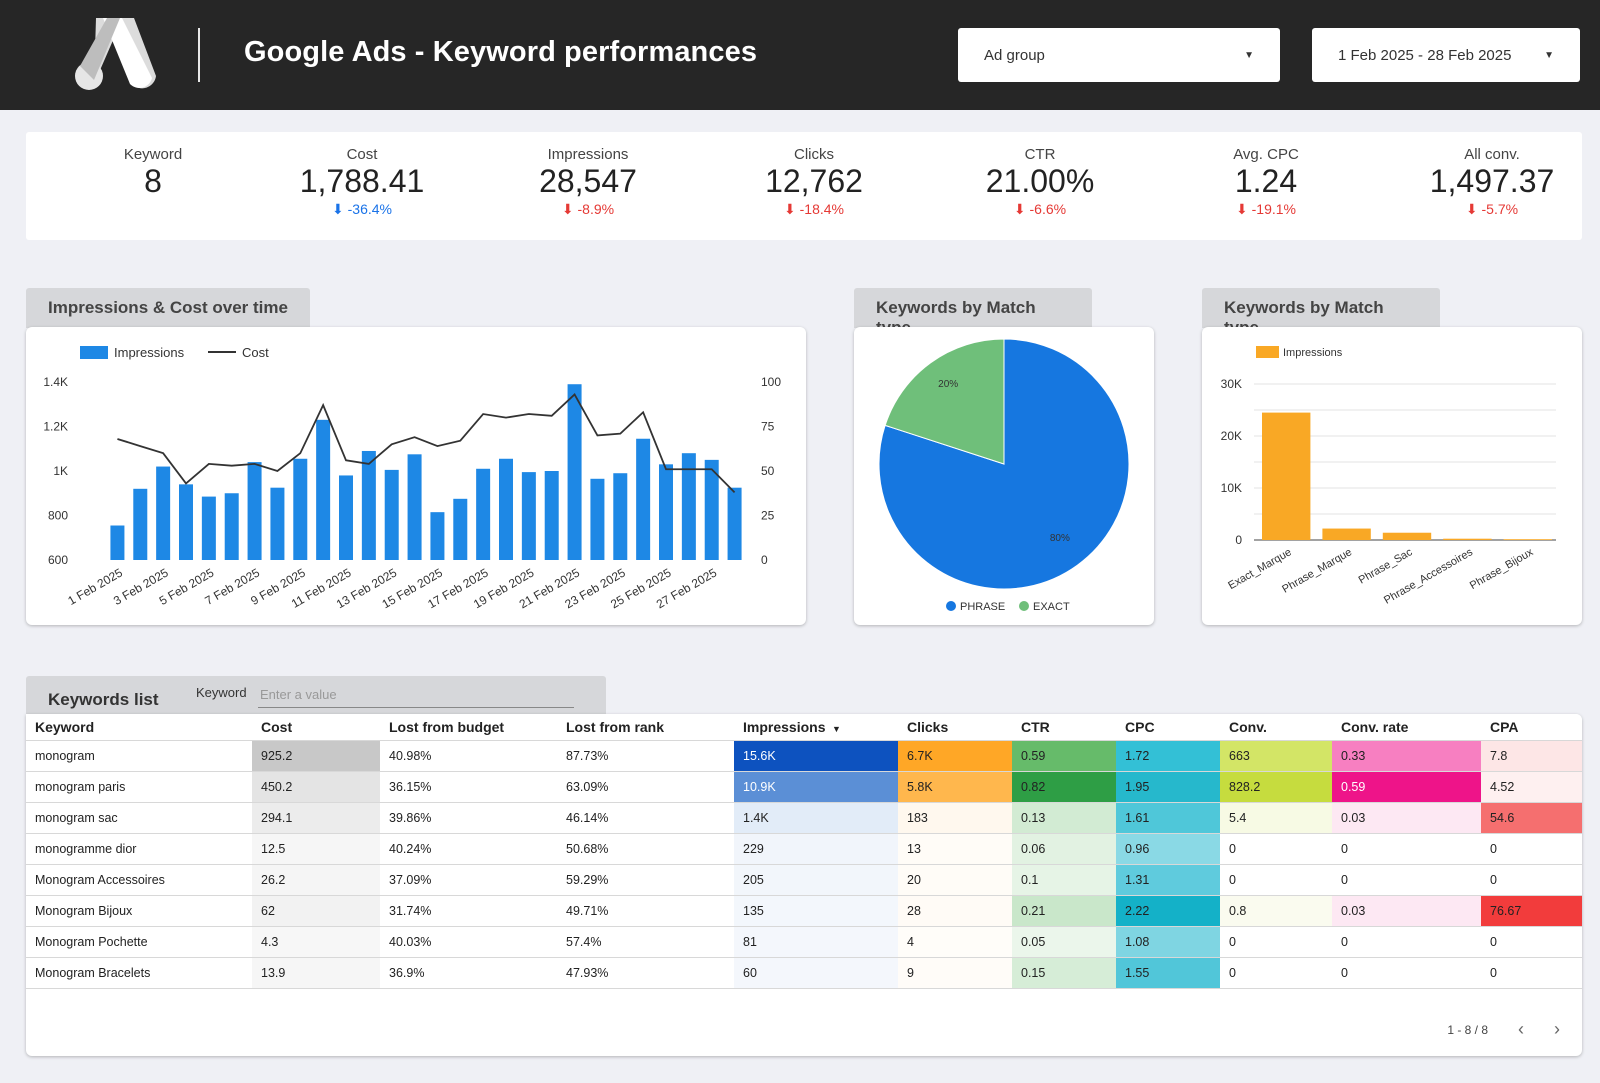 The image size is (1600, 1083). Describe the element at coordinates (1231, 488) in the screenshot. I see `y-axis-tick-label: 10K` at that location.